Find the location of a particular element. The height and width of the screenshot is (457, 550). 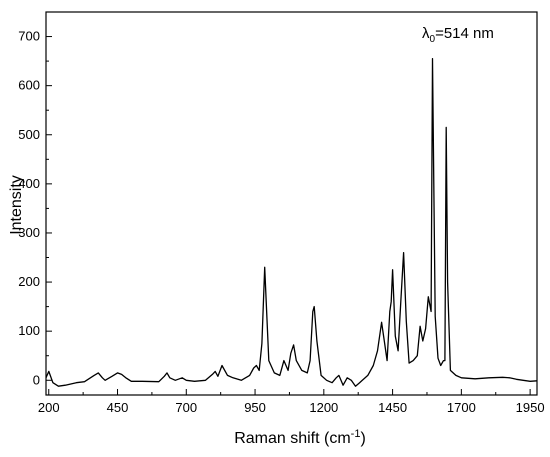

x-tick-label-7: 1950 is located at coordinates (530, 407).